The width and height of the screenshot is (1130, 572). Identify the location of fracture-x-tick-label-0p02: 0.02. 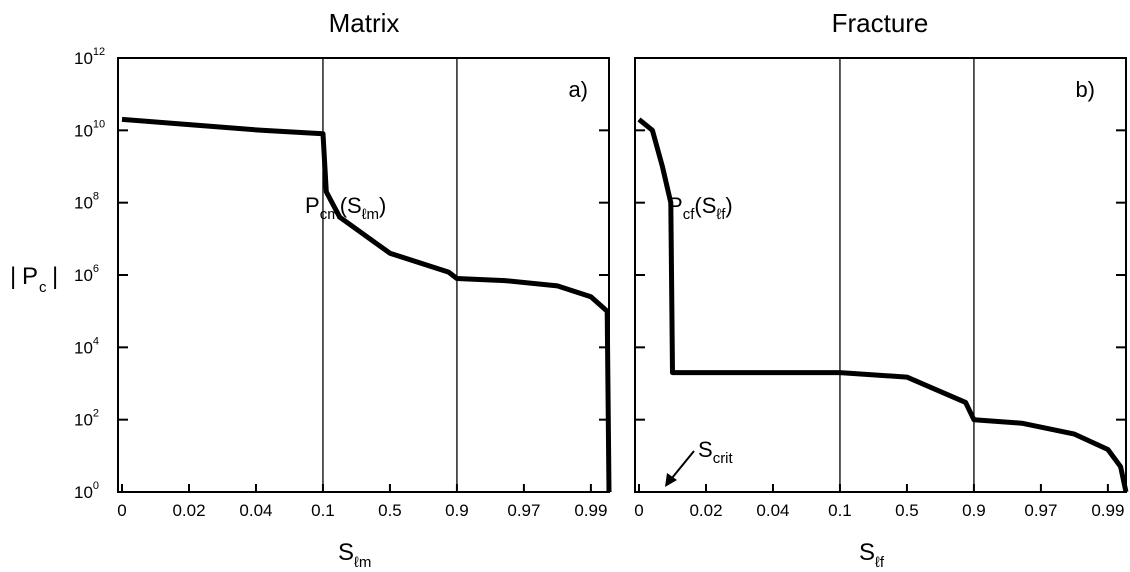
(705, 510).